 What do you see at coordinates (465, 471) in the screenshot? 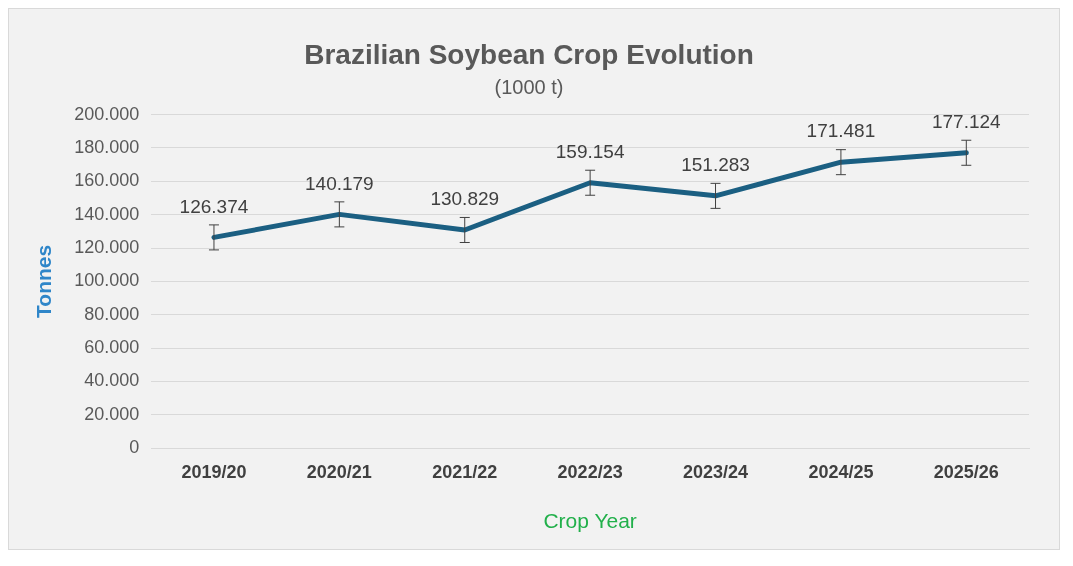
I see `x-tick-label: 2021/22` at bounding box center [465, 471].